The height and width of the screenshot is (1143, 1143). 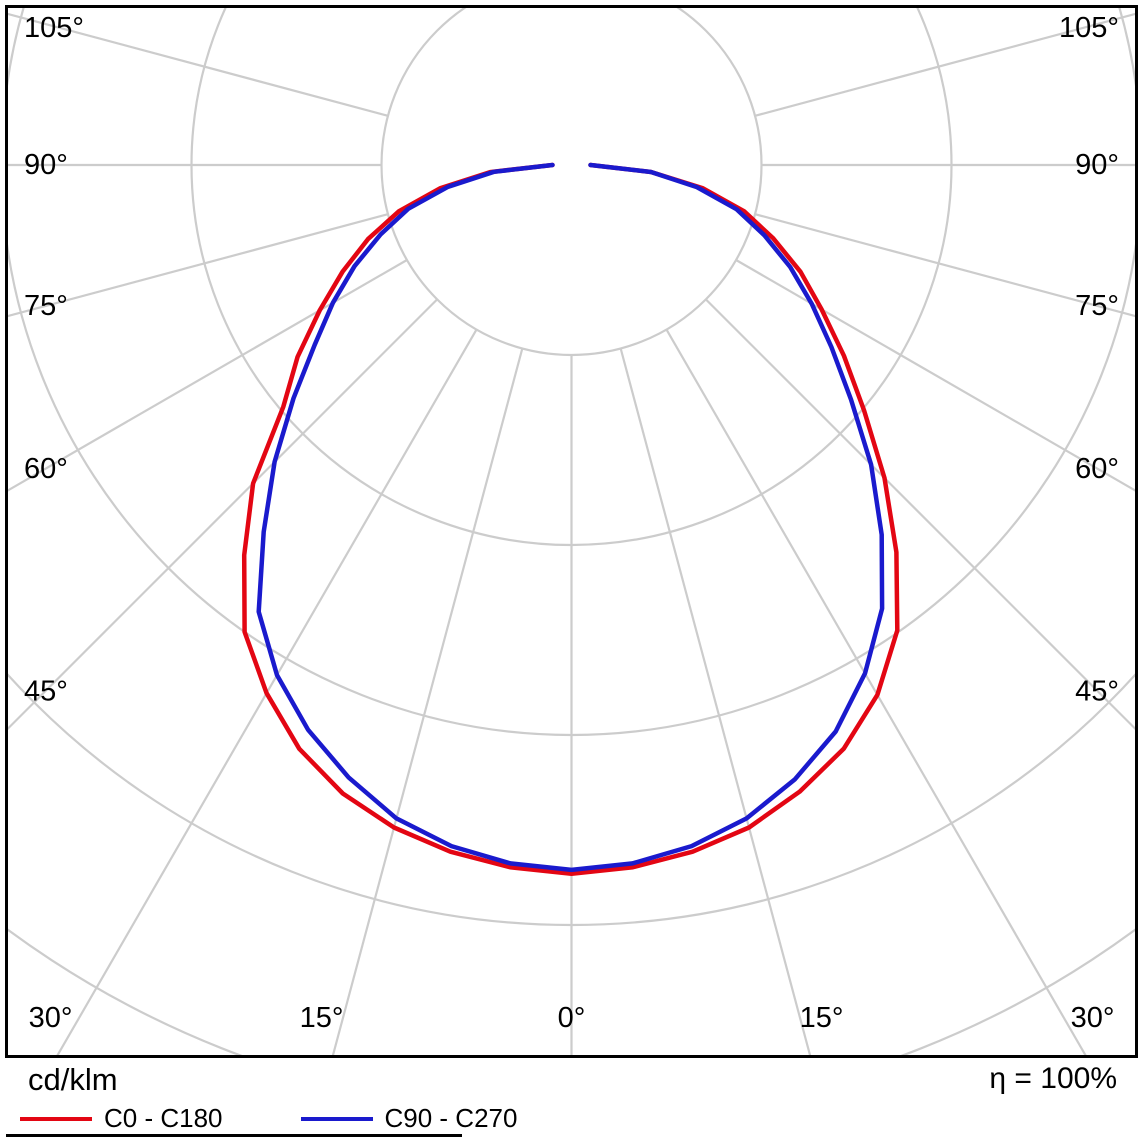 I want to click on units-label: cd/klm, so click(x=73, y=1079).